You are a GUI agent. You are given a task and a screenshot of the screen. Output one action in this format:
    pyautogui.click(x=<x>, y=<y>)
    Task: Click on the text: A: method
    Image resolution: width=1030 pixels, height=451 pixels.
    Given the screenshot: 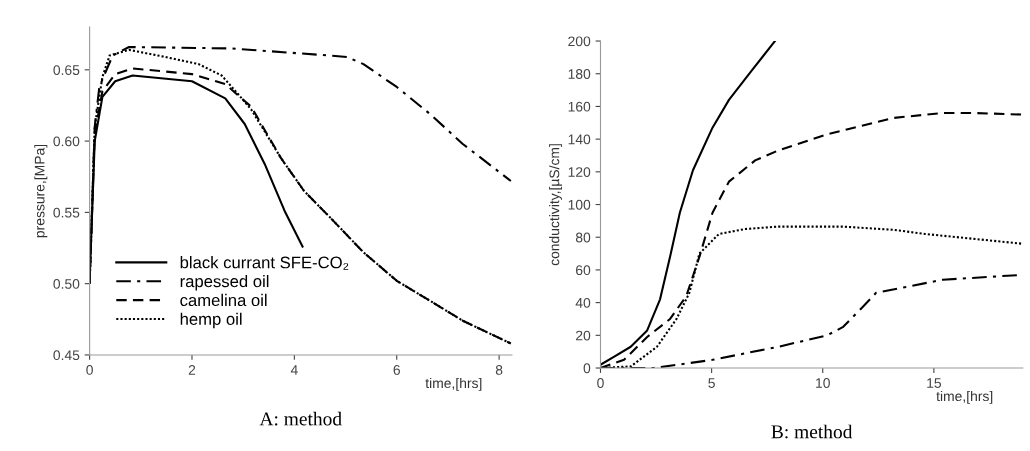 What is the action you would take?
    pyautogui.click(x=300, y=418)
    